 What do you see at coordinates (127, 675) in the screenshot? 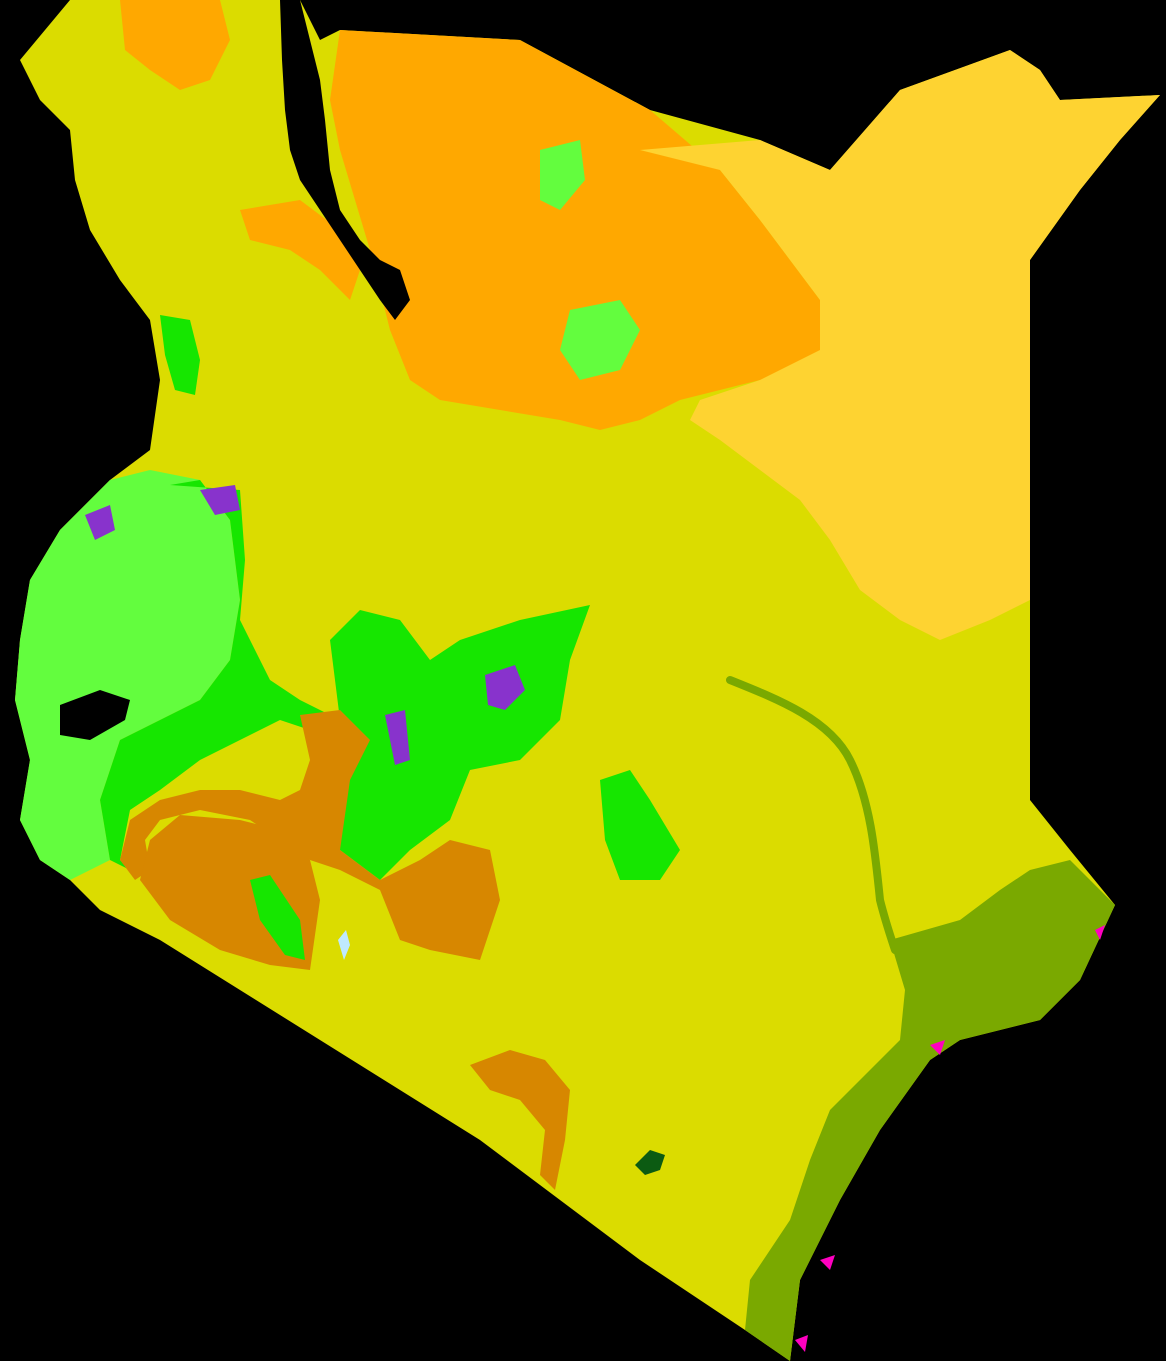
I see `region-highland-light-green-west` at bounding box center [127, 675].